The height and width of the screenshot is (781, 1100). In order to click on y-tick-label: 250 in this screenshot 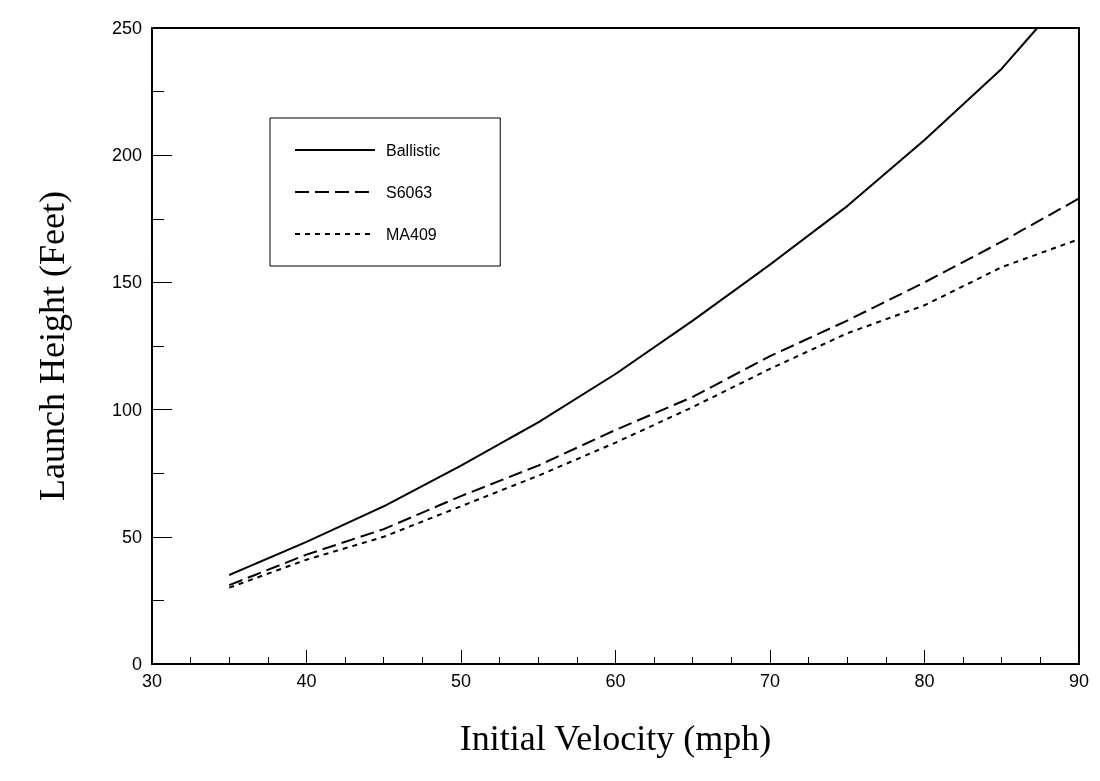, I will do `click(126, 28)`.